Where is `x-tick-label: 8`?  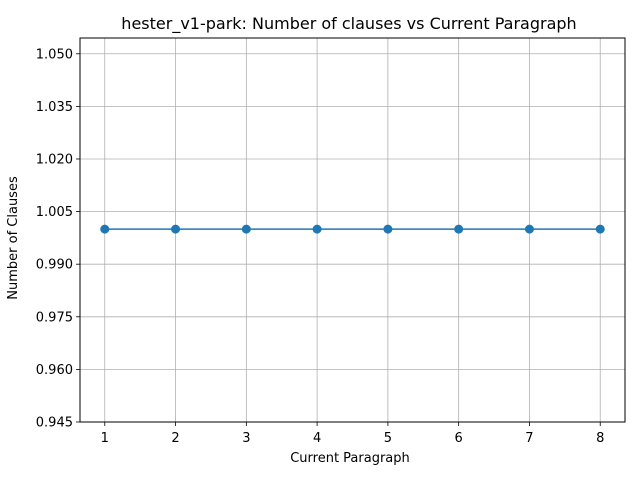
x-tick-label: 8 is located at coordinates (600, 438).